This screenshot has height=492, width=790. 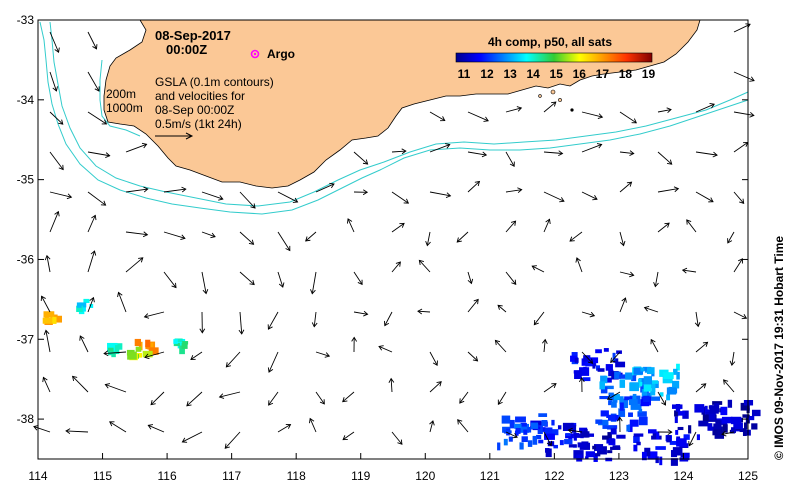 What do you see at coordinates (360, 476) in the screenshot?
I see `lon-tick-label: 119` at bounding box center [360, 476].